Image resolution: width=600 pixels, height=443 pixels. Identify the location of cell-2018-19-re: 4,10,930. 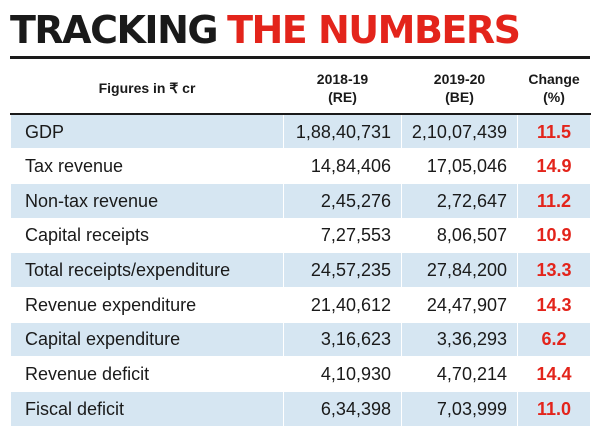
(342, 374).